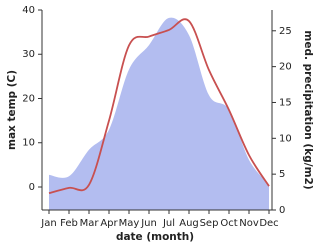  What do you see at coordinates (12, 110) in the screenshot?
I see `y-axis-label: max temp (C)` at bounding box center [12, 110].